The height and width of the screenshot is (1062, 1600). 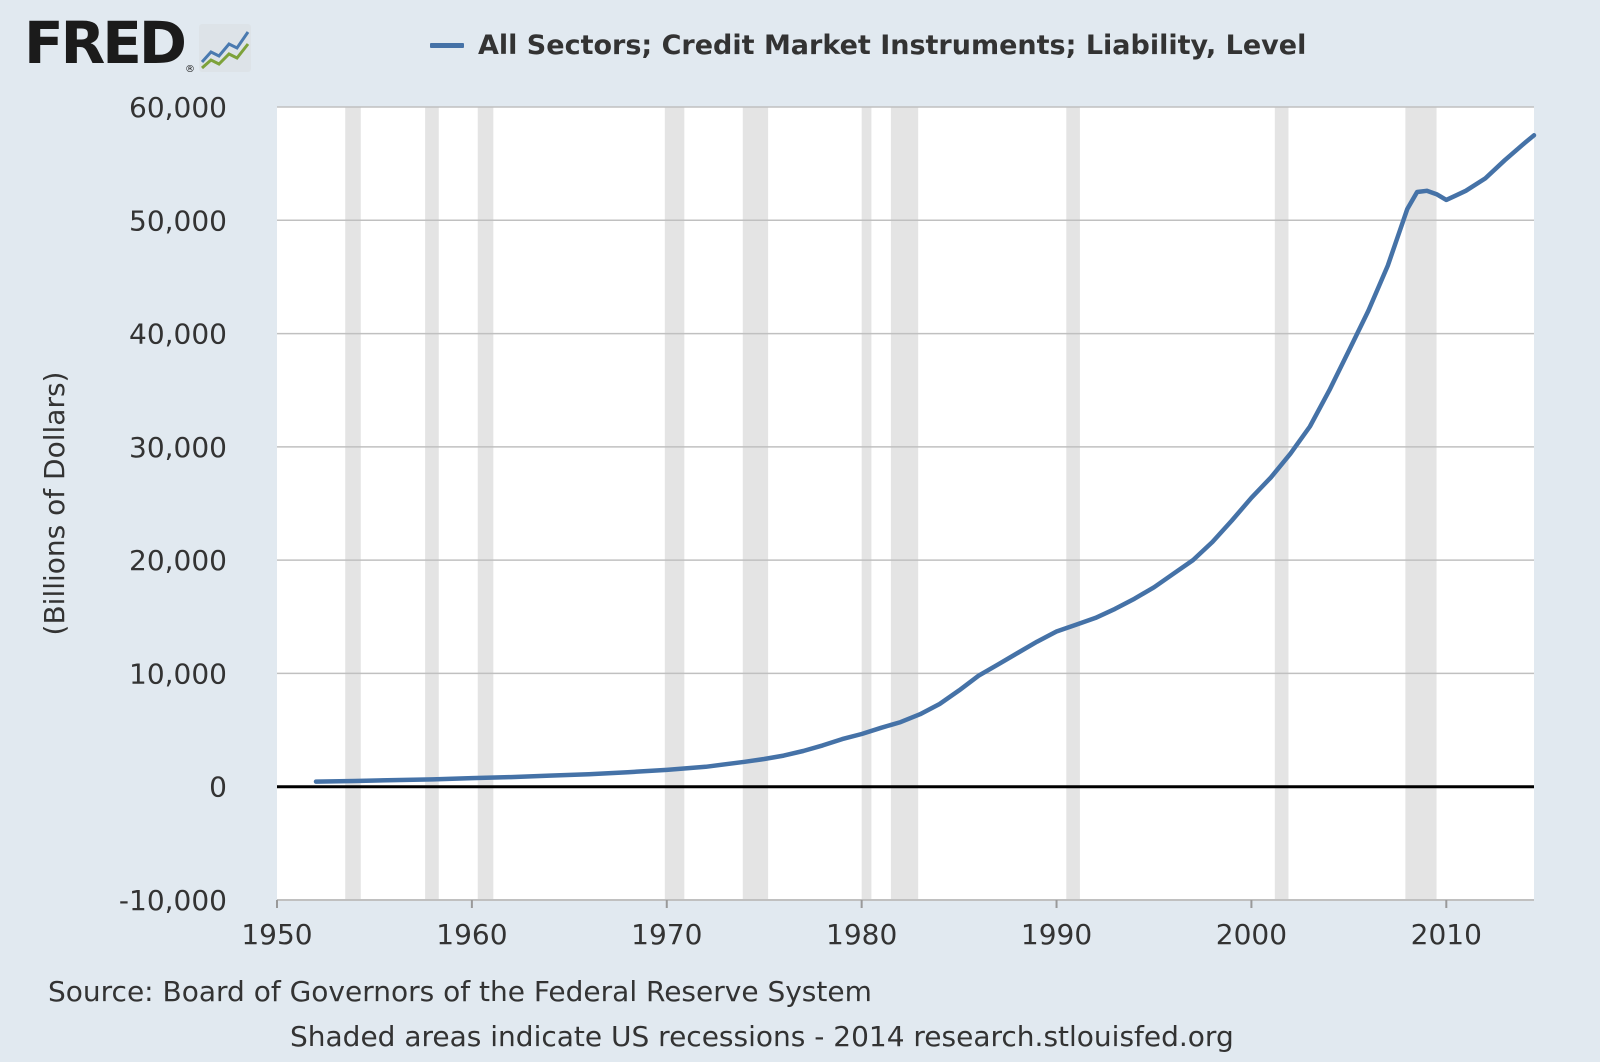 What do you see at coordinates (1446, 934) in the screenshot?
I see `x-tick-label: 2010` at bounding box center [1446, 934].